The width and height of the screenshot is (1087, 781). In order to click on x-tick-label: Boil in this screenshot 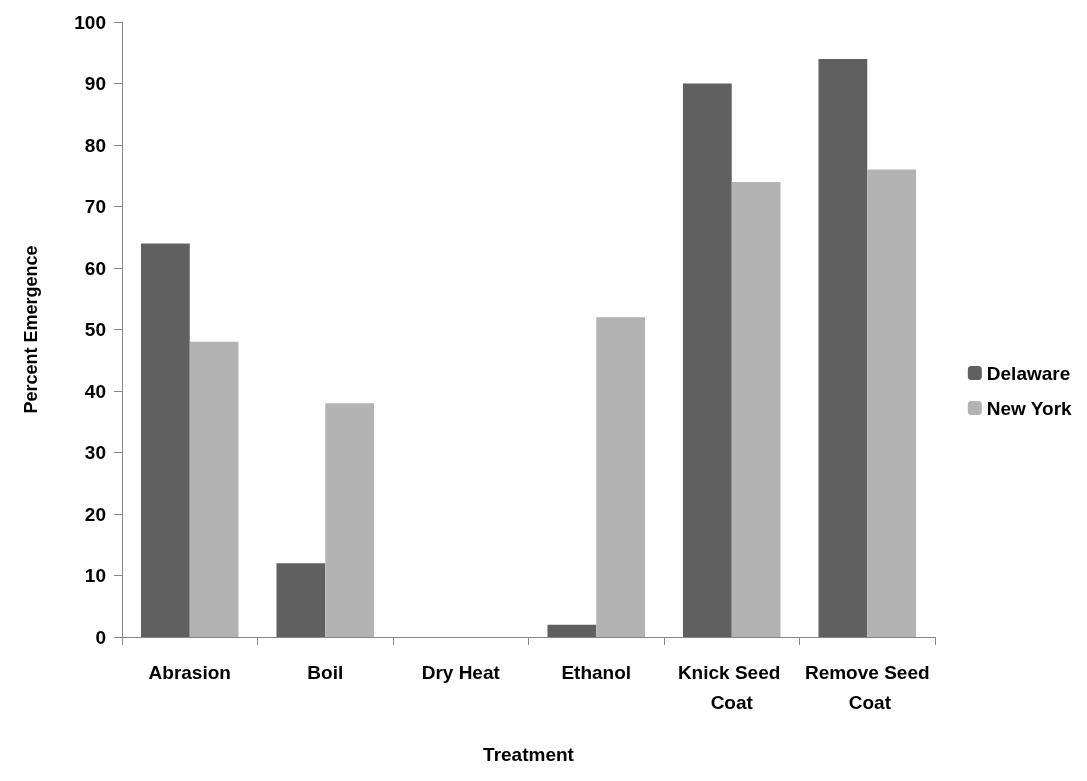, I will do `click(325, 672)`.